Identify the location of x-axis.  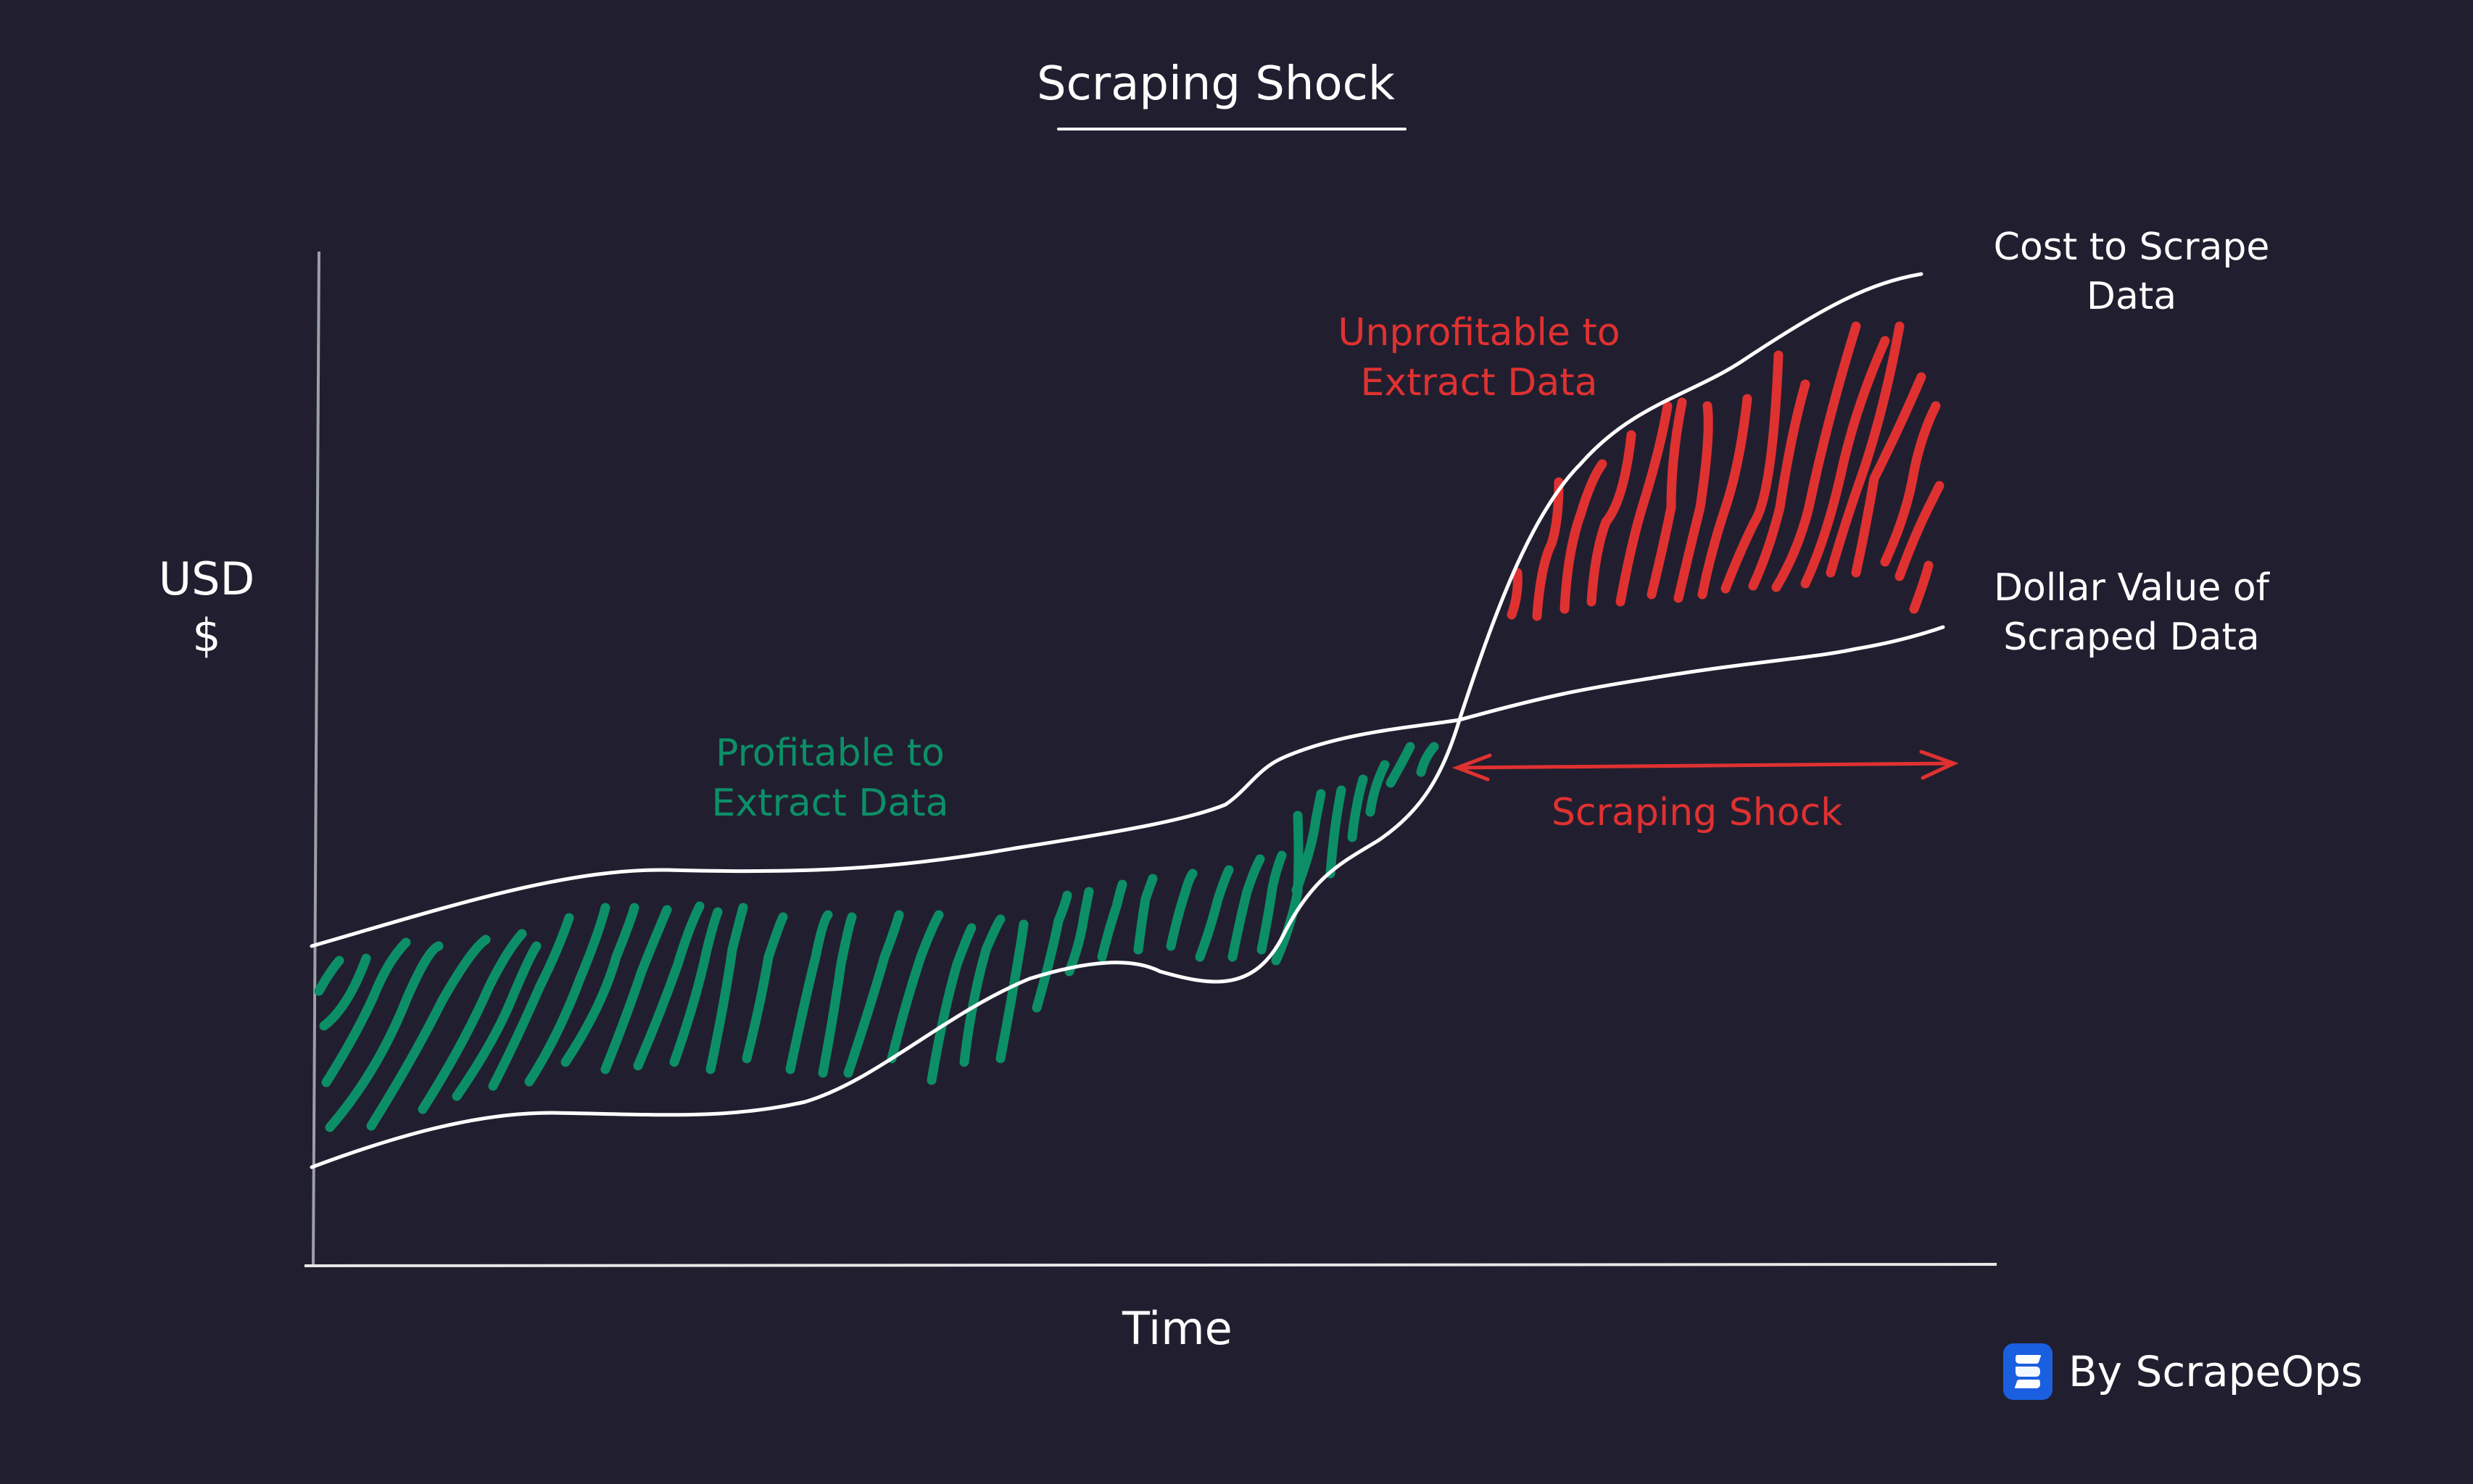
(1150, 1265).